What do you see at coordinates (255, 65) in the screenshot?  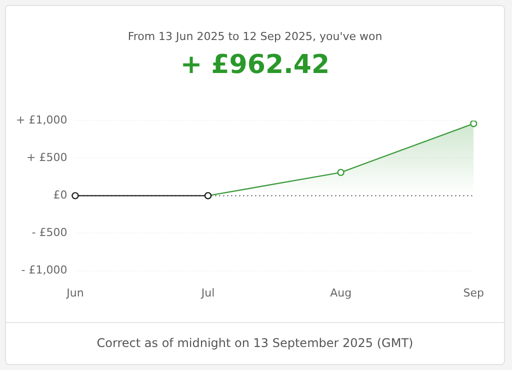 I see `chart-subtitle: + £962.42` at bounding box center [255, 65].